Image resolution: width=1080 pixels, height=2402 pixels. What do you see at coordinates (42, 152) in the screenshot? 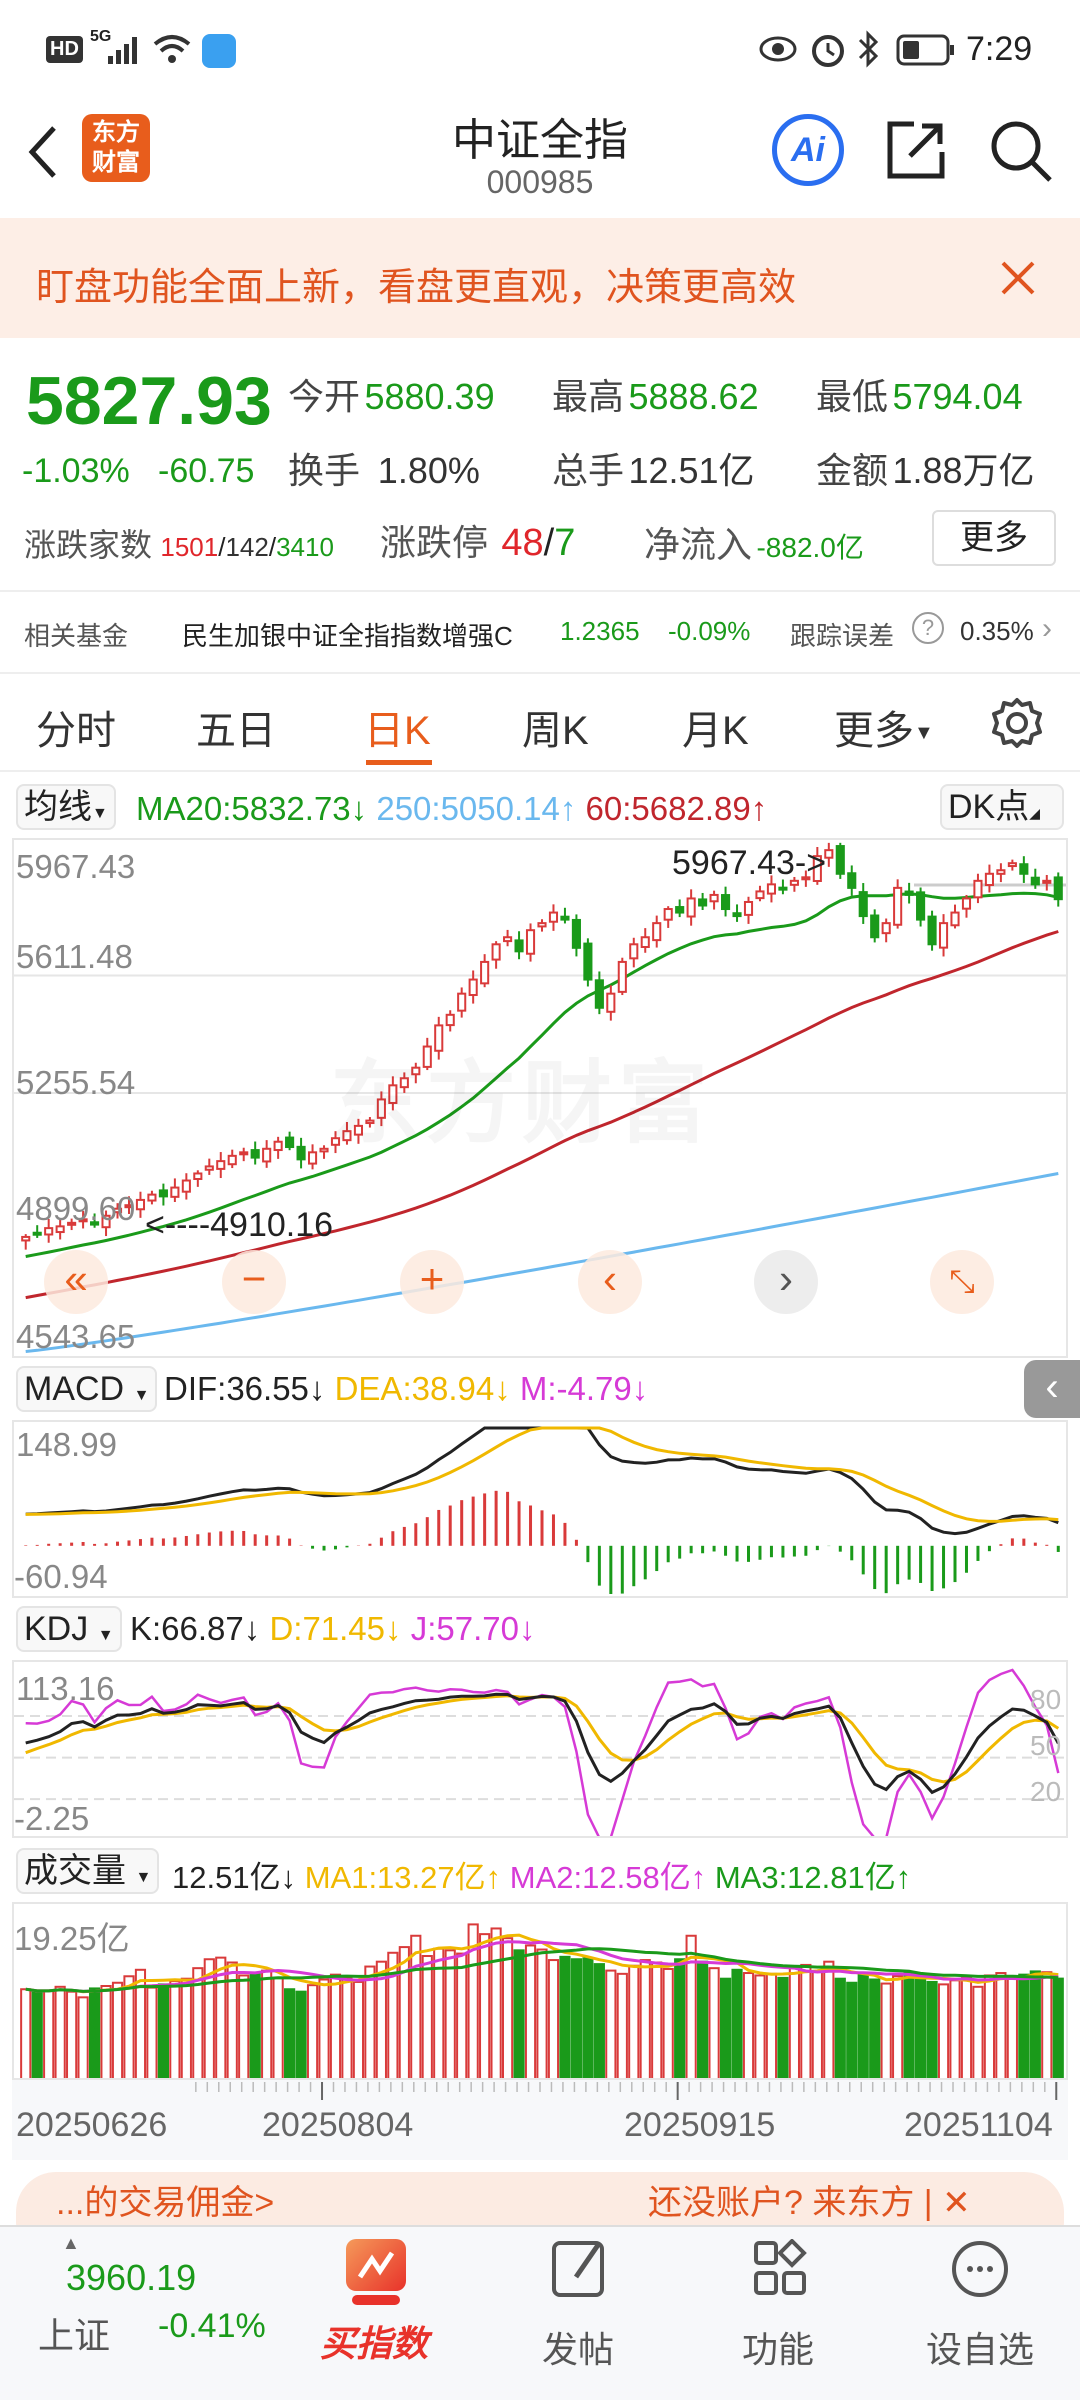
I see `back-icon` at bounding box center [42, 152].